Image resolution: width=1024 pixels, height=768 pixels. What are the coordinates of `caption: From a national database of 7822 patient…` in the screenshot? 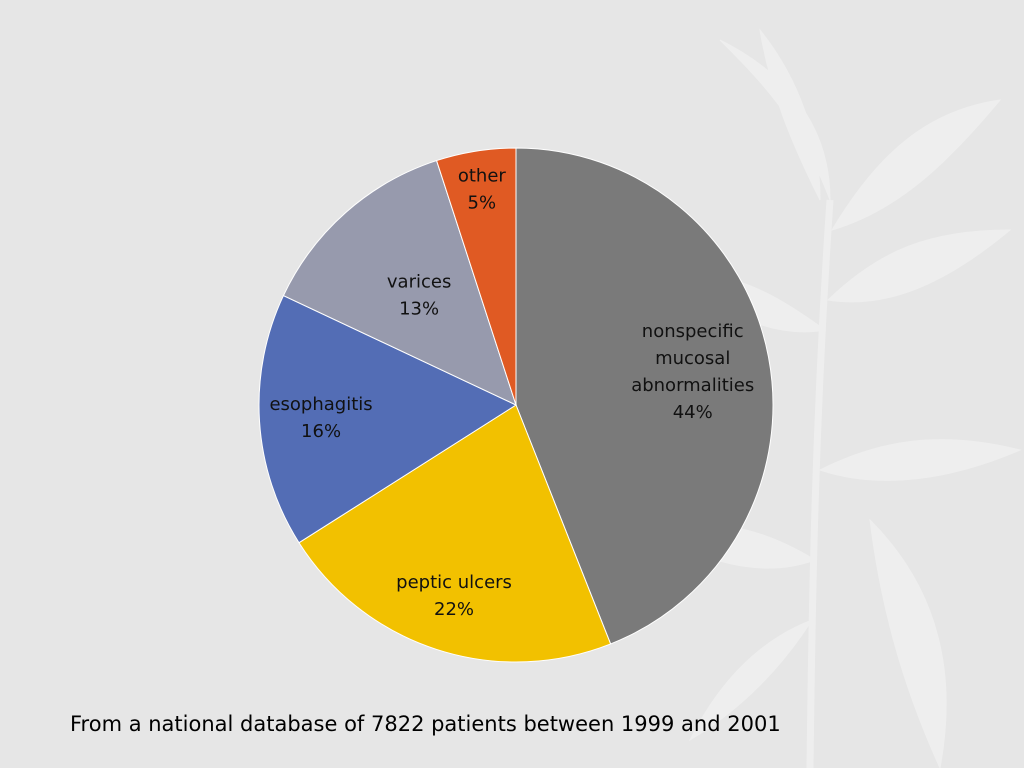 It's located at (425, 724).